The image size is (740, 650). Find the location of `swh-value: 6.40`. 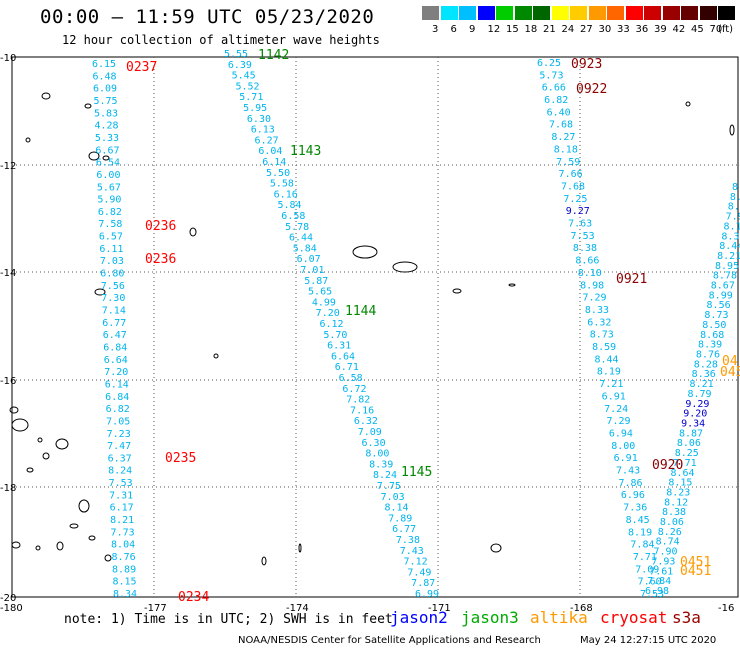

swh-value: 6.40 is located at coordinates (559, 112).